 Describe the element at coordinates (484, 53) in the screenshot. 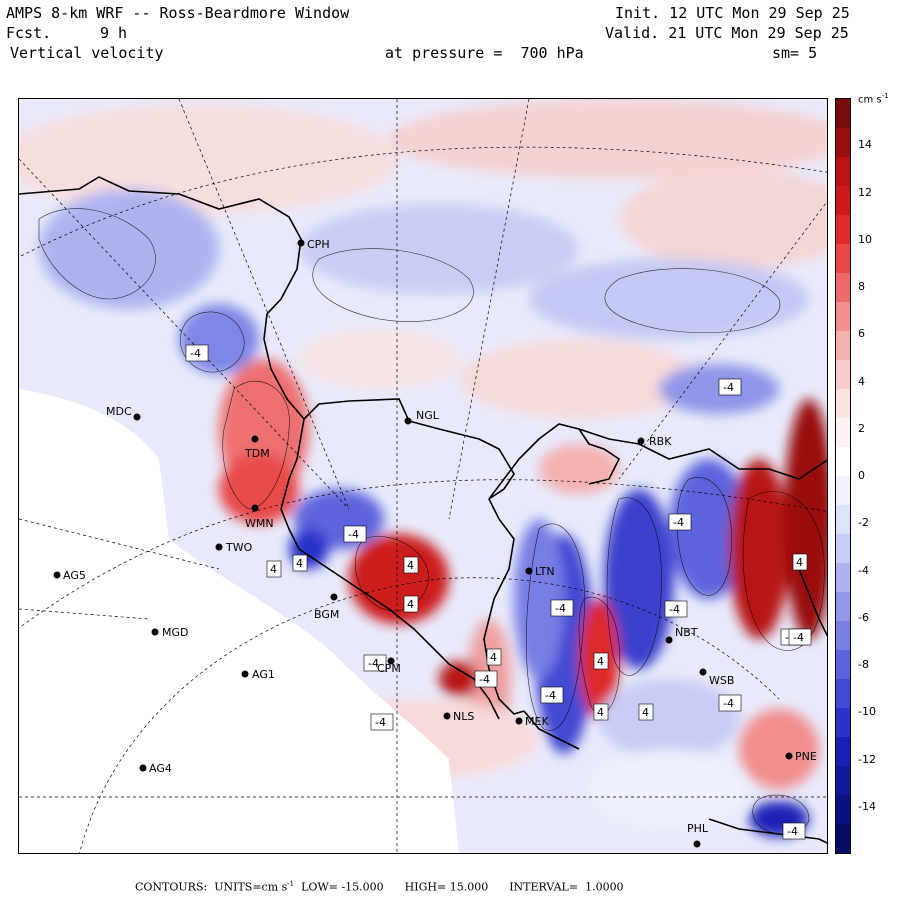

I see `pressure-level: at pressure = 700 hPa` at that location.